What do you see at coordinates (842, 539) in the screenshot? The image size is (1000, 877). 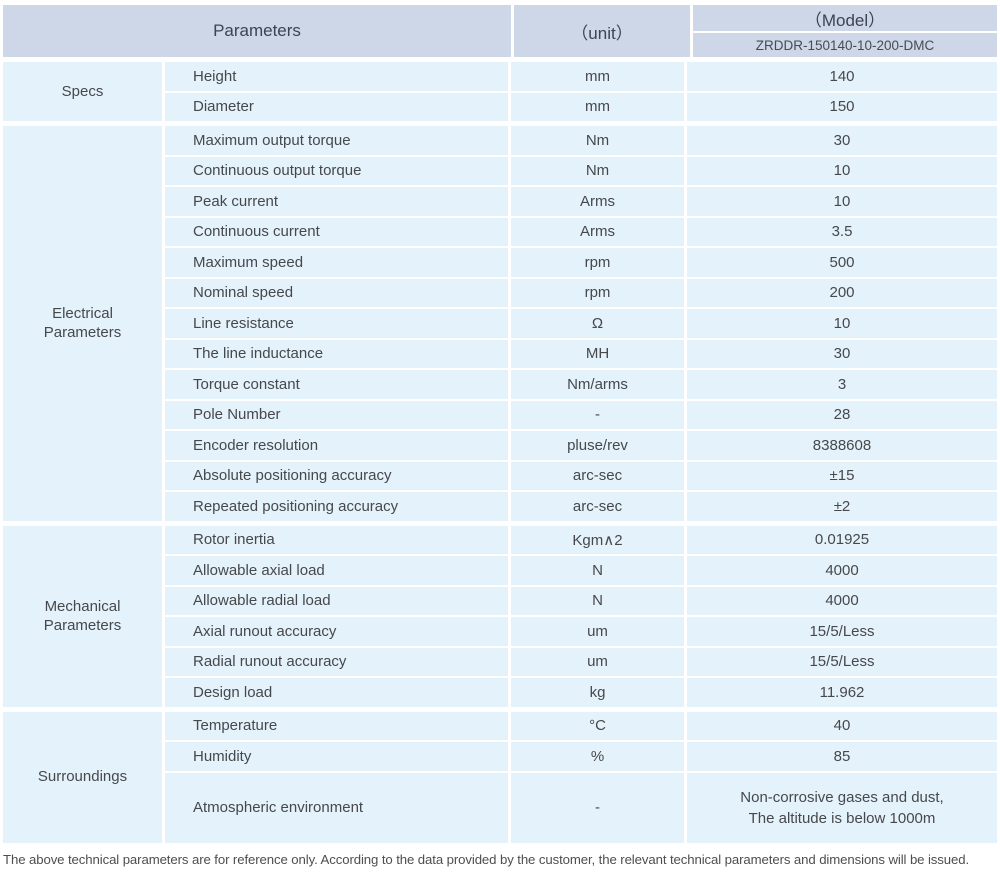 I see `value-cell: 0.01925` at bounding box center [842, 539].